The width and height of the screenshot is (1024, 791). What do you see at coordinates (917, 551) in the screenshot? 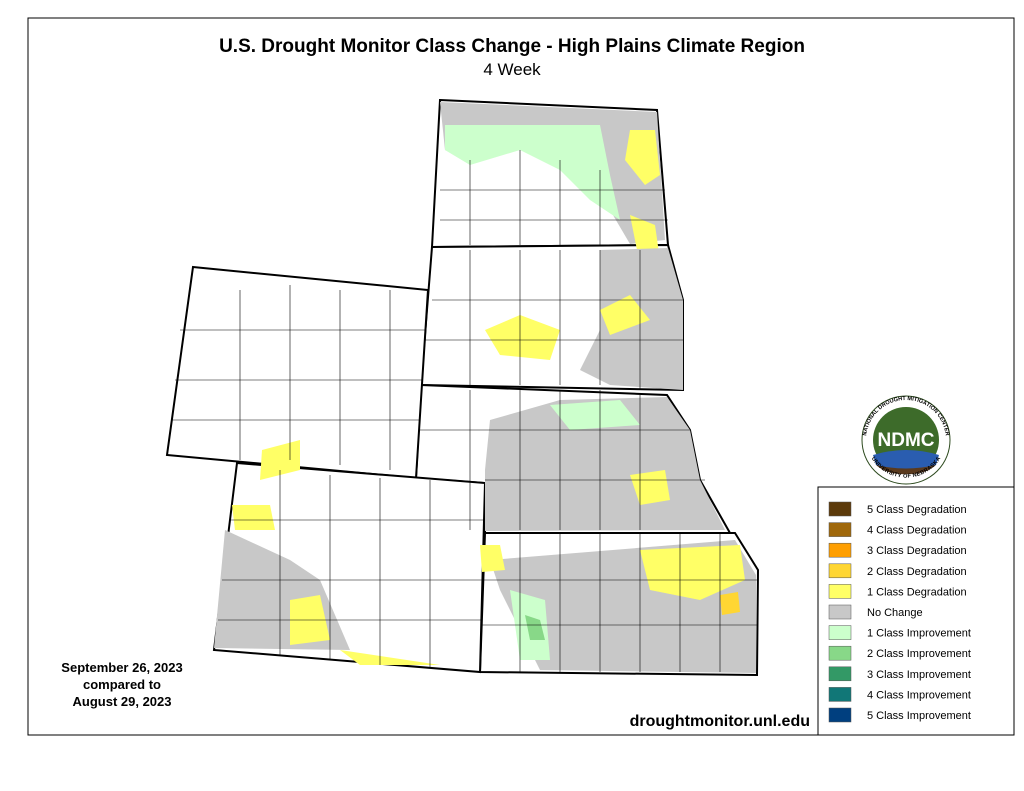
I see `legend-label: 3 Class Degradation` at bounding box center [917, 551].